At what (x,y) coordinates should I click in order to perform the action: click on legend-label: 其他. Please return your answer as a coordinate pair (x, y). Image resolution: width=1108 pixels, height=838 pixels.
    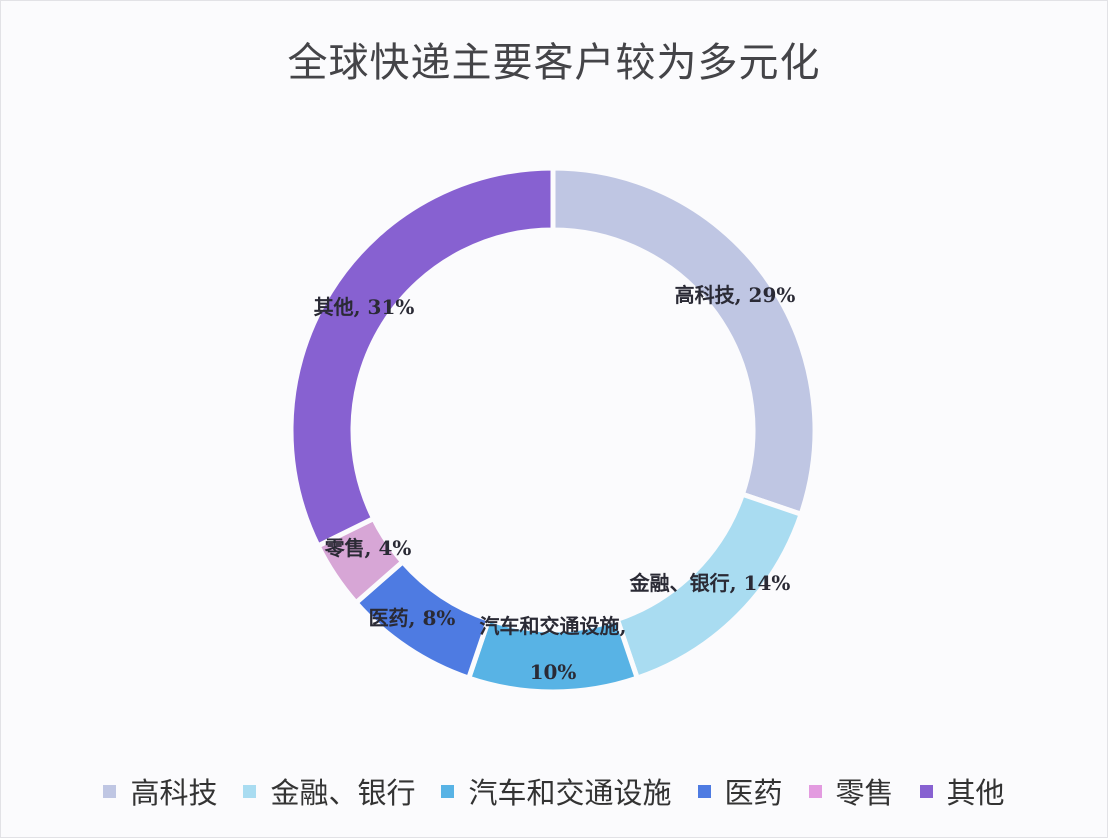
    Looking at the image, I should click on (975, 793).